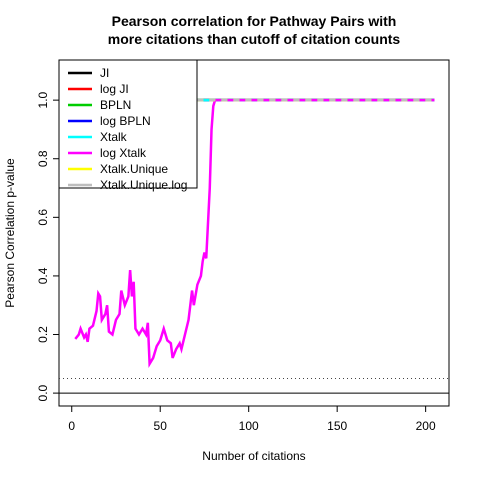  Describe the element at coordinates (104, 73) in the screenshot. I see `legend-label: JI` at that location.